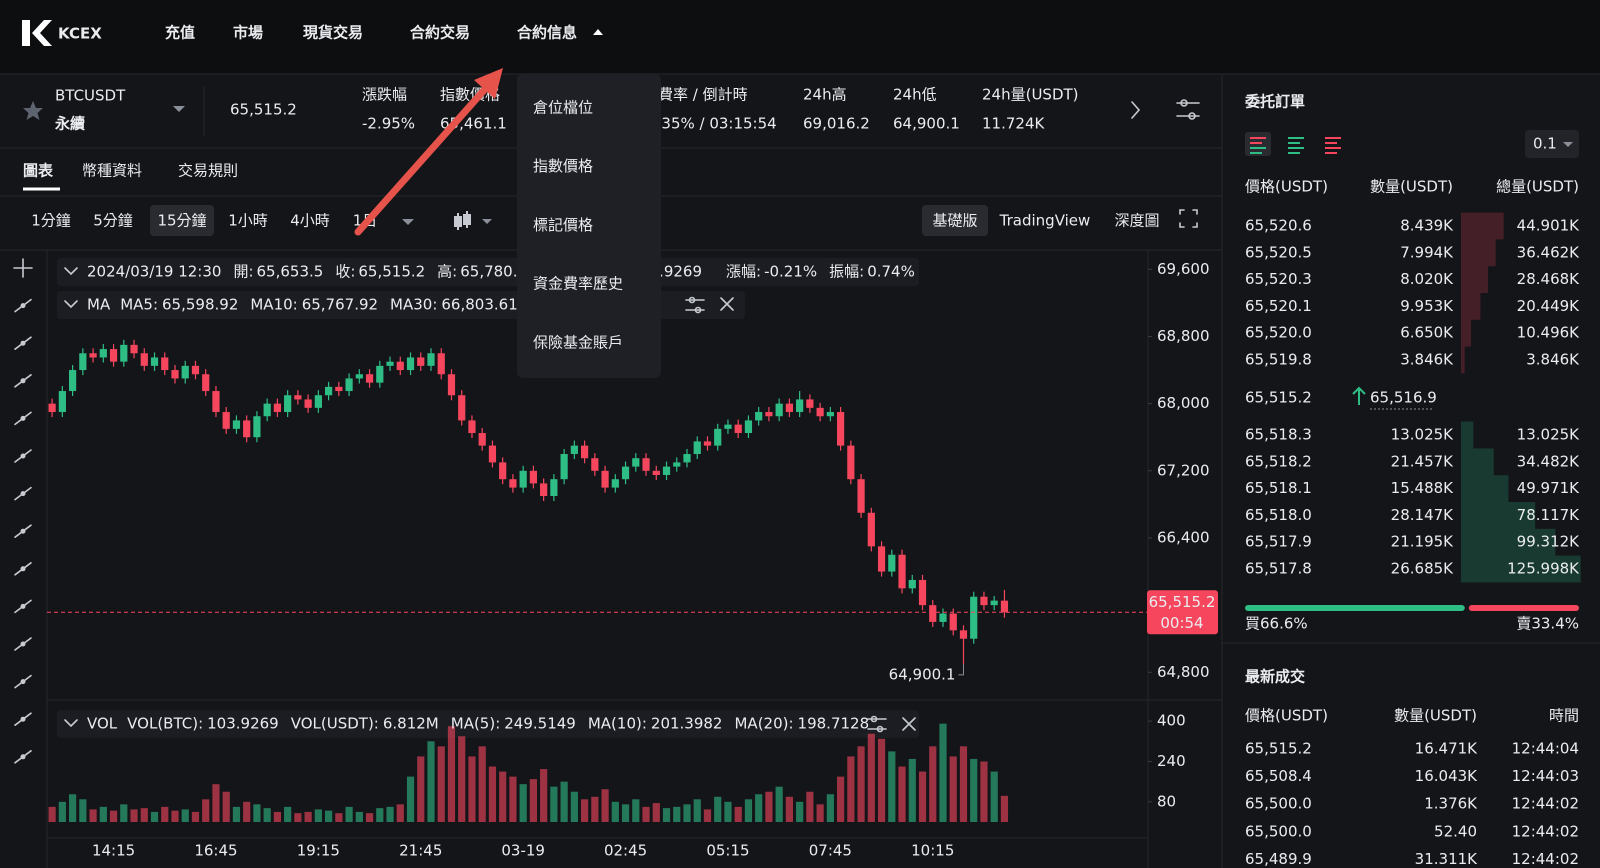  Describe the element at coordinates (208, 171) in the screenshot. I see `tab: 交易規則` at that location.